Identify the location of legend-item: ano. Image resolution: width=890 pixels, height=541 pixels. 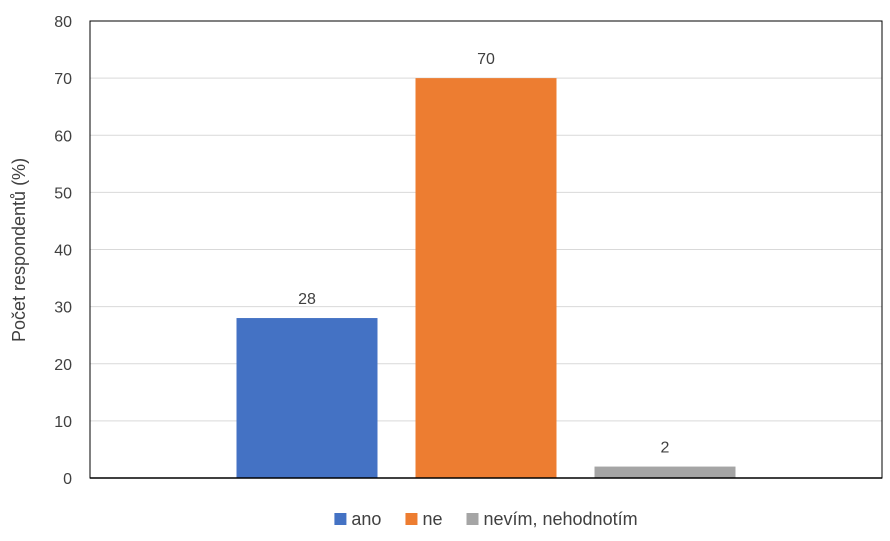
(357, 519).